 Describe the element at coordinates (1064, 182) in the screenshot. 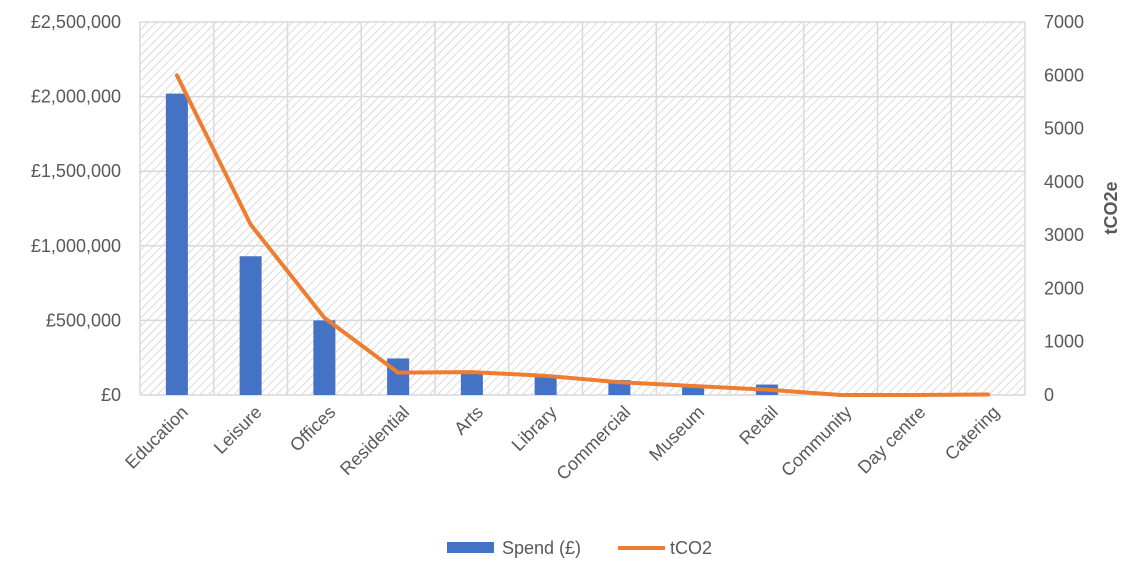

I see `right-tick-label: 4000` at that location.